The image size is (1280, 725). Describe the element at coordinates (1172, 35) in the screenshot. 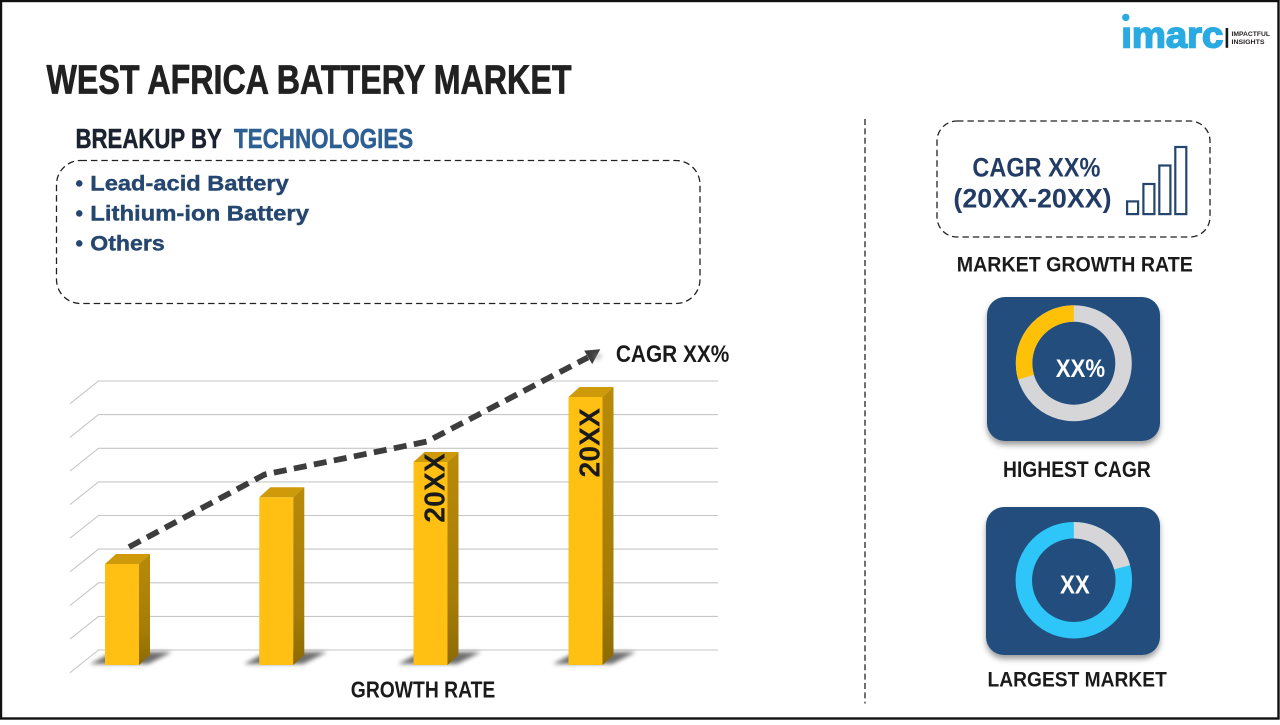

I see `svg-text: ımarc` at that location.